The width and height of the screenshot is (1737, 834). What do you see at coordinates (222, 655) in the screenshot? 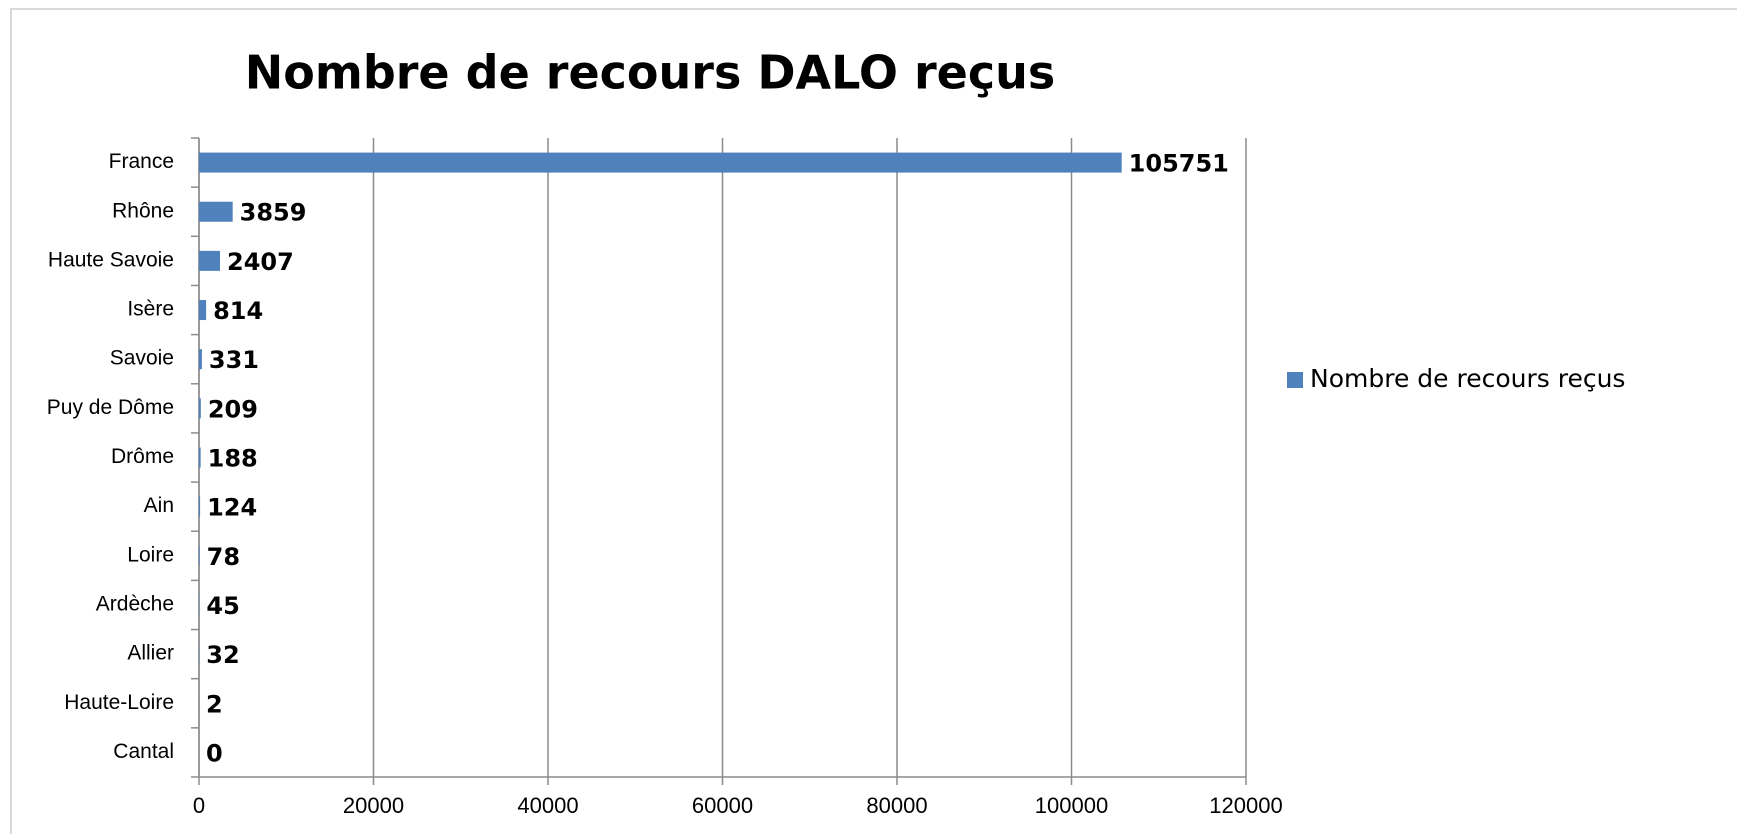
I see `data-label: 32` at bounding box center [222, 655].